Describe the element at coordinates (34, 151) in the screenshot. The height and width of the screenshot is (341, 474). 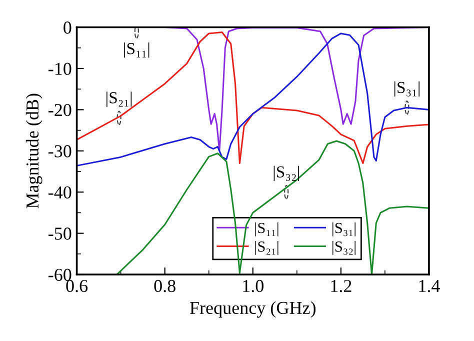
I see `y-axis-title: Magnitude (dB)` at that location.